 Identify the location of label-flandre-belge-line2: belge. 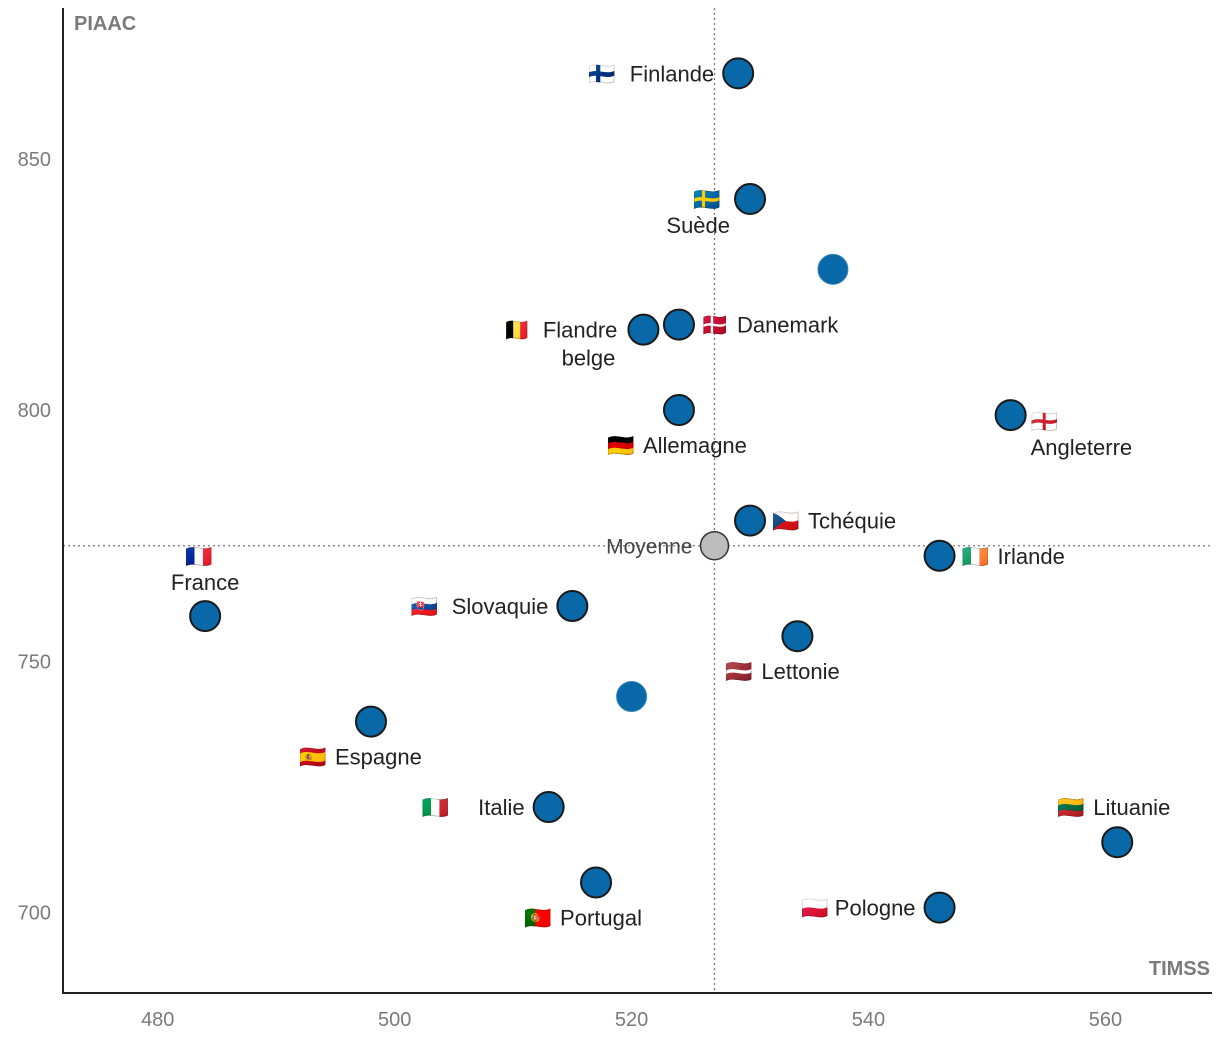
(589, 358).